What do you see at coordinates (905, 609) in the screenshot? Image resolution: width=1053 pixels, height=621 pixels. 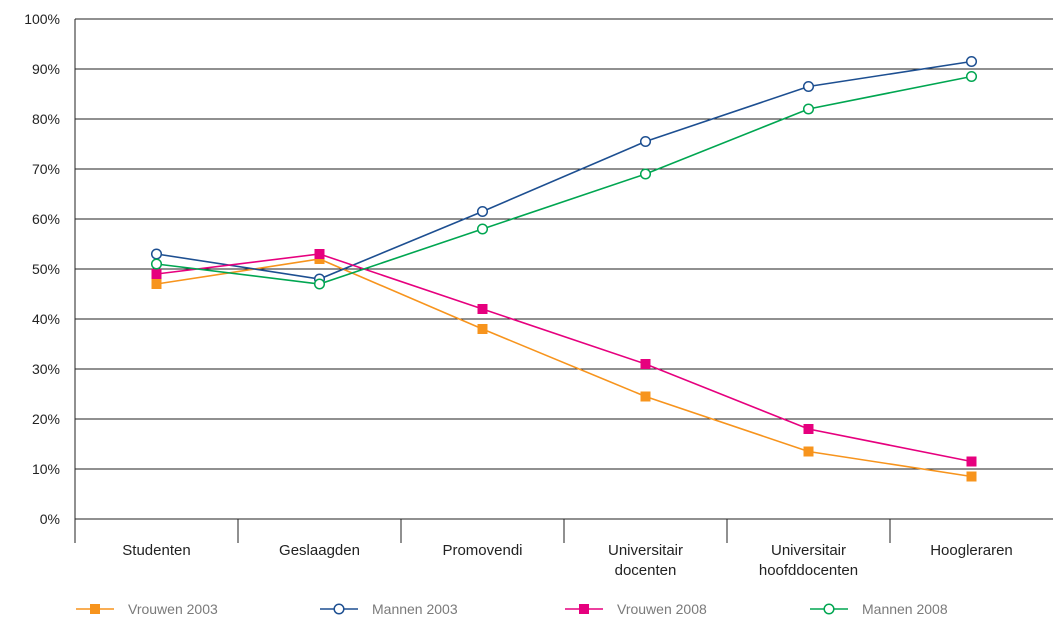 I see `legend-label: Mannen 2008` at bounding box center [905, 609].